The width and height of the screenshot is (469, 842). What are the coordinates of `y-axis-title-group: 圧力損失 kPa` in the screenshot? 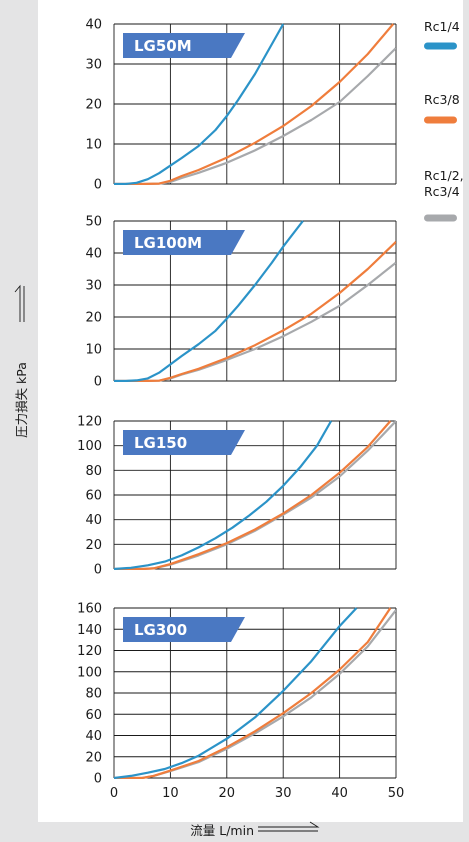 It's located at (21, 400).